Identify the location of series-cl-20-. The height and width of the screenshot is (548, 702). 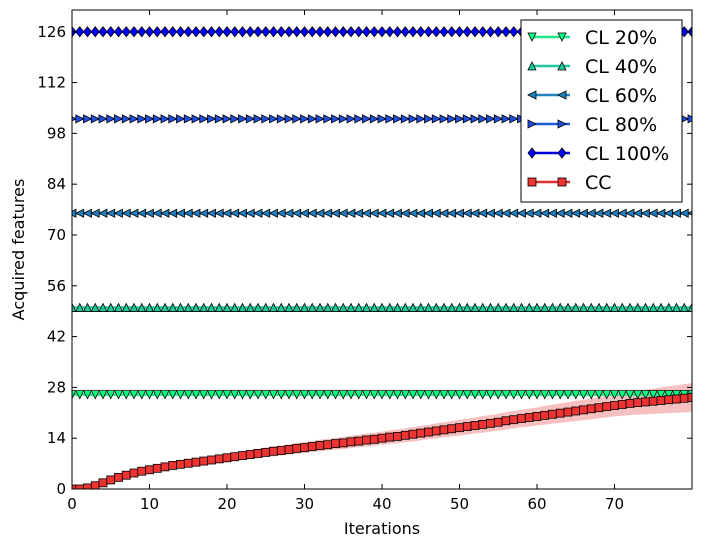
(382, 395).